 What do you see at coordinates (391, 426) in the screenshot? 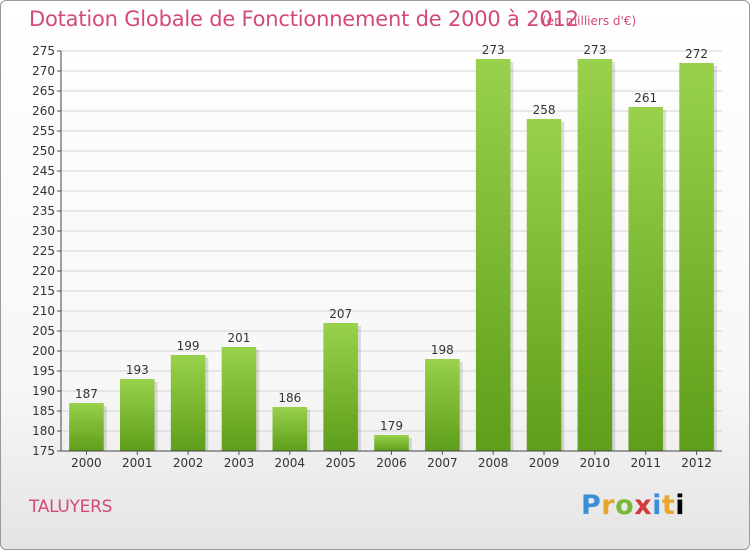
I see `bar-value-label: 179` at bounding box center [391, 426].